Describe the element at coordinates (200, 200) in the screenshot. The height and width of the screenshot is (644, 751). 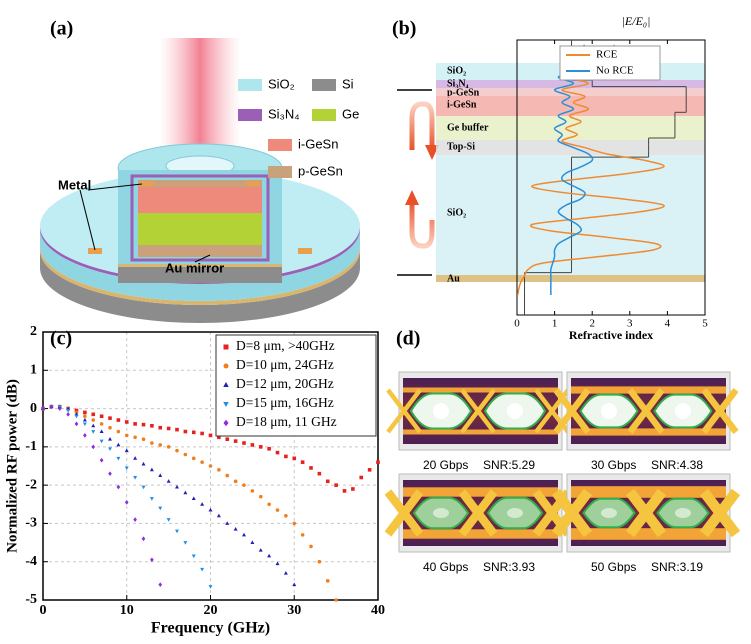
I see `i-gesn` at that location.